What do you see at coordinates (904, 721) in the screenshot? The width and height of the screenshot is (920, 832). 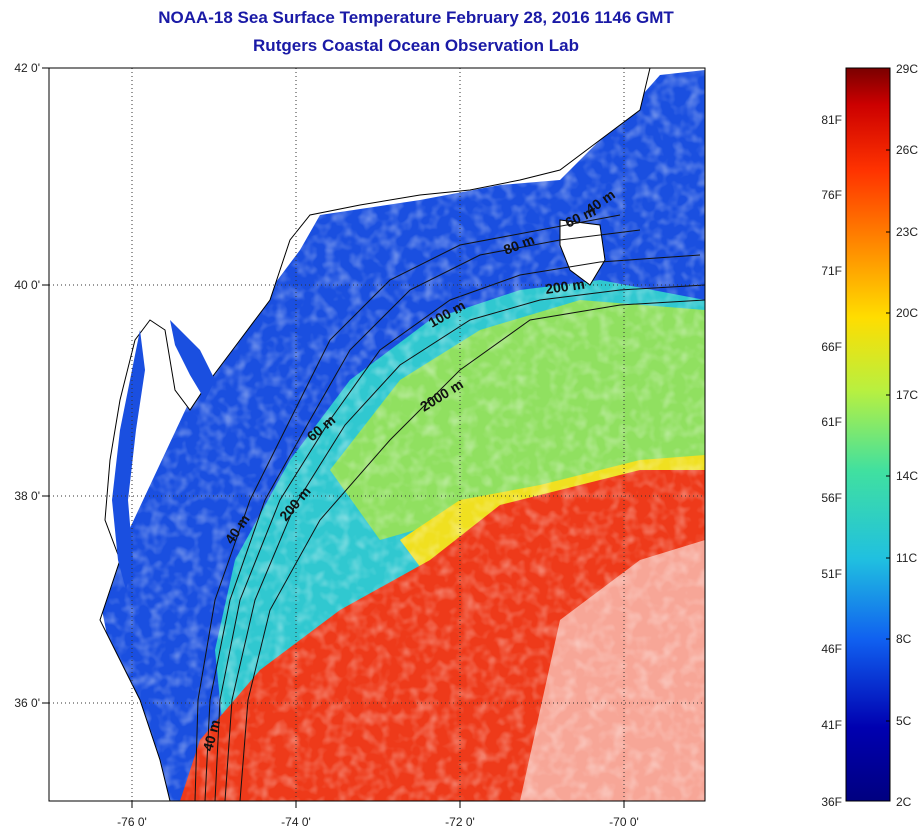 I see `colorbar-celsius-label: 5C` at bounding box center [904, 721].